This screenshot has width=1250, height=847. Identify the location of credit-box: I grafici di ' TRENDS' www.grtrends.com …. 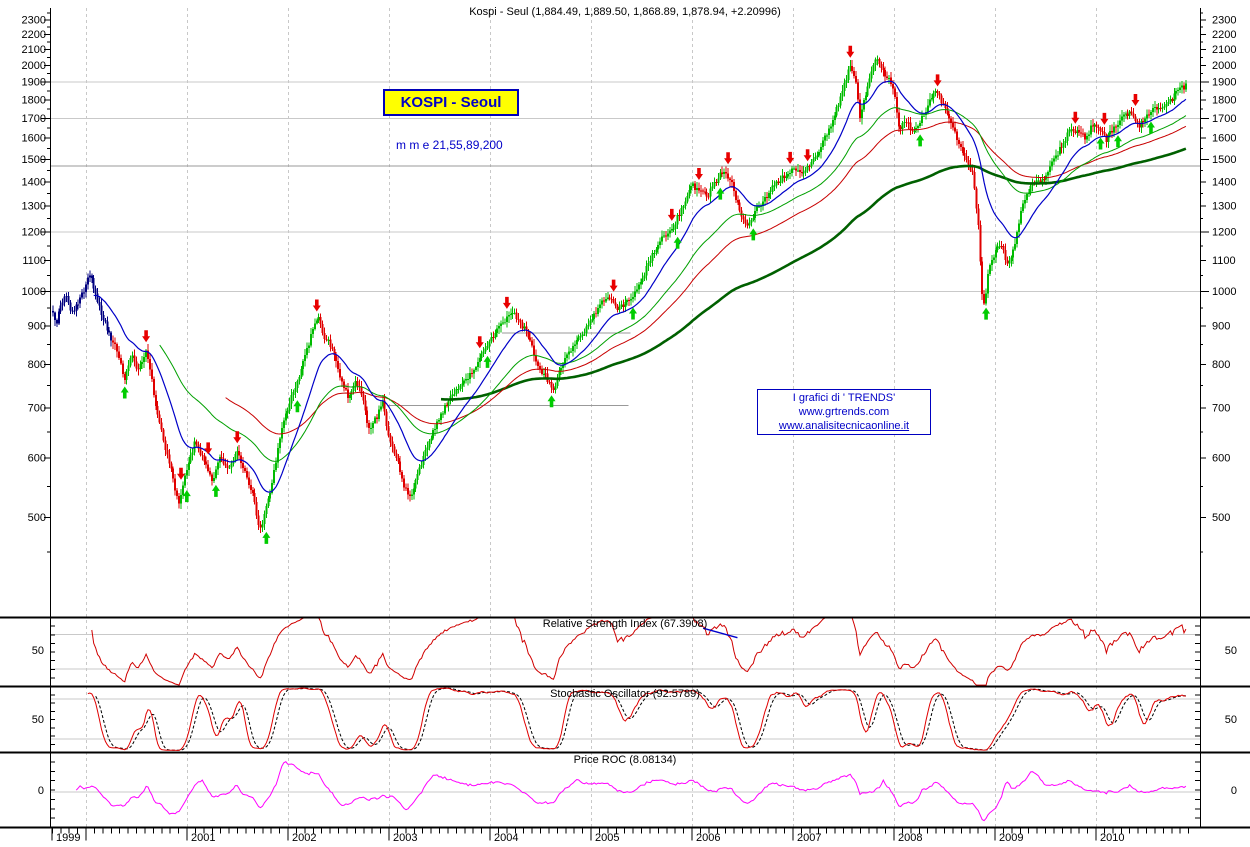
(844, 412).